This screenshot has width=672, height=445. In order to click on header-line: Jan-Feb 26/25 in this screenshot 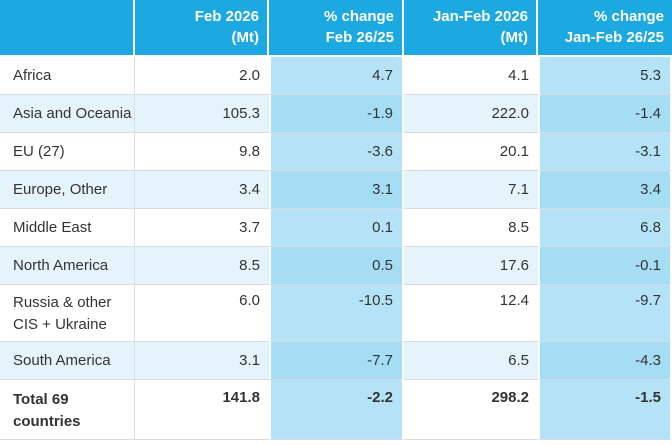, I will do `click(614, 37)`.